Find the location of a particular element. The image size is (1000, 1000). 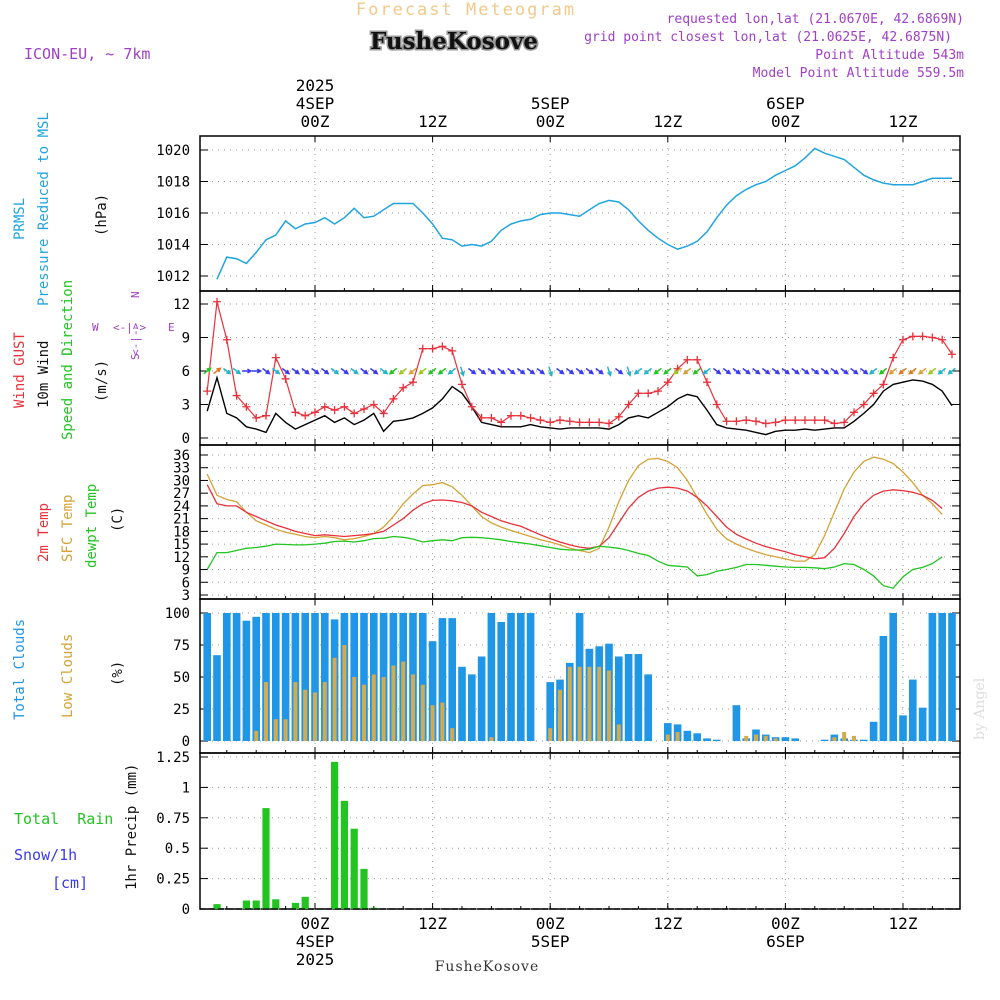

location-title: FusheKosove is located at coordinates (454, 41).